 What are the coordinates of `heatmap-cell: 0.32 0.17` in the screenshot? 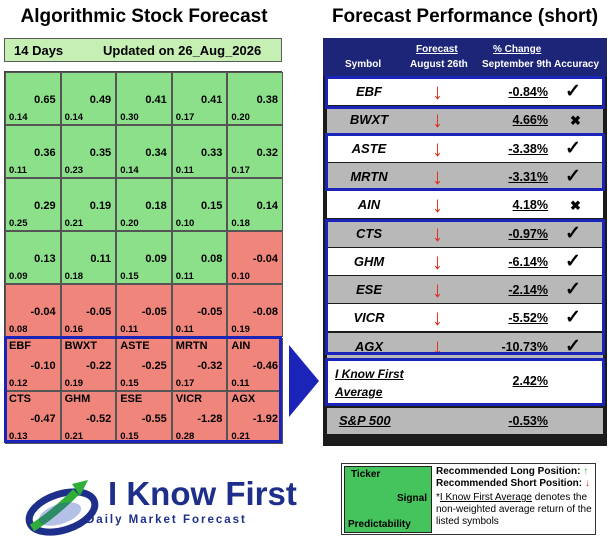 It's located at (255, 152).